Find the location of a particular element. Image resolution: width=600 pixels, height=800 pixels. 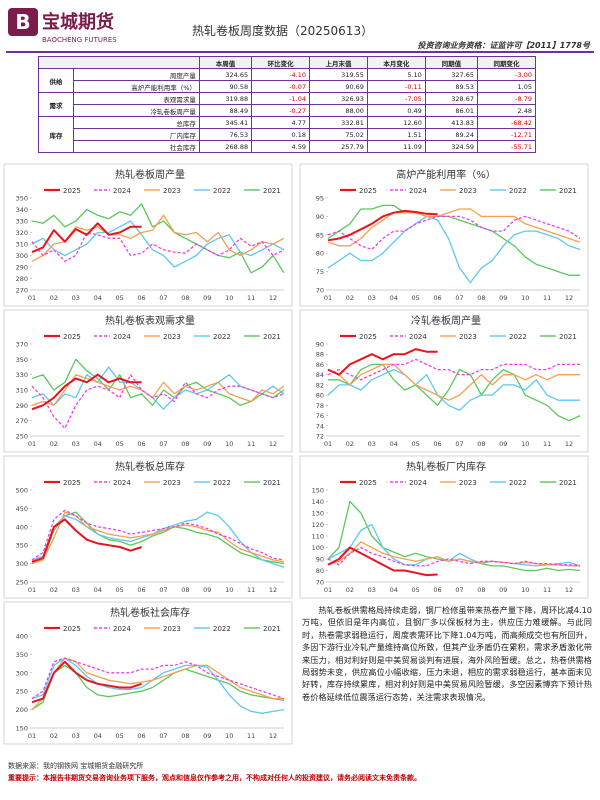

table-row: 供给 周度产量 324.65 -4.10 319.55 5.10 327.65 -3.00 is located at coordinates (286, 80).